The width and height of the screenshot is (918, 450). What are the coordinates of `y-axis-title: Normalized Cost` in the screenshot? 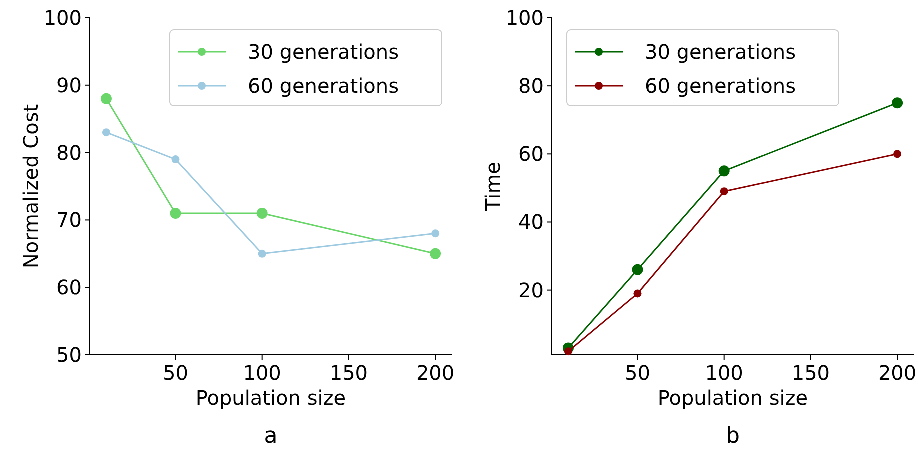 It's located at (31, 186).